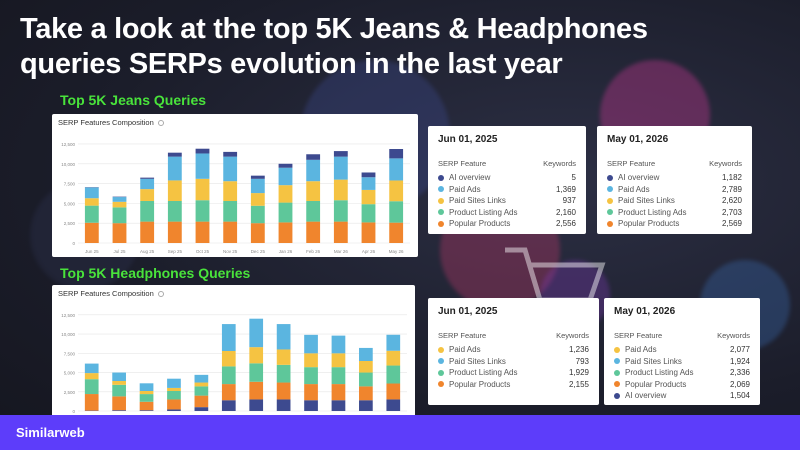 This screenshot has height=450, width=800. I want to click on table-row: Paid Ads 2,789, so click(674, 190).